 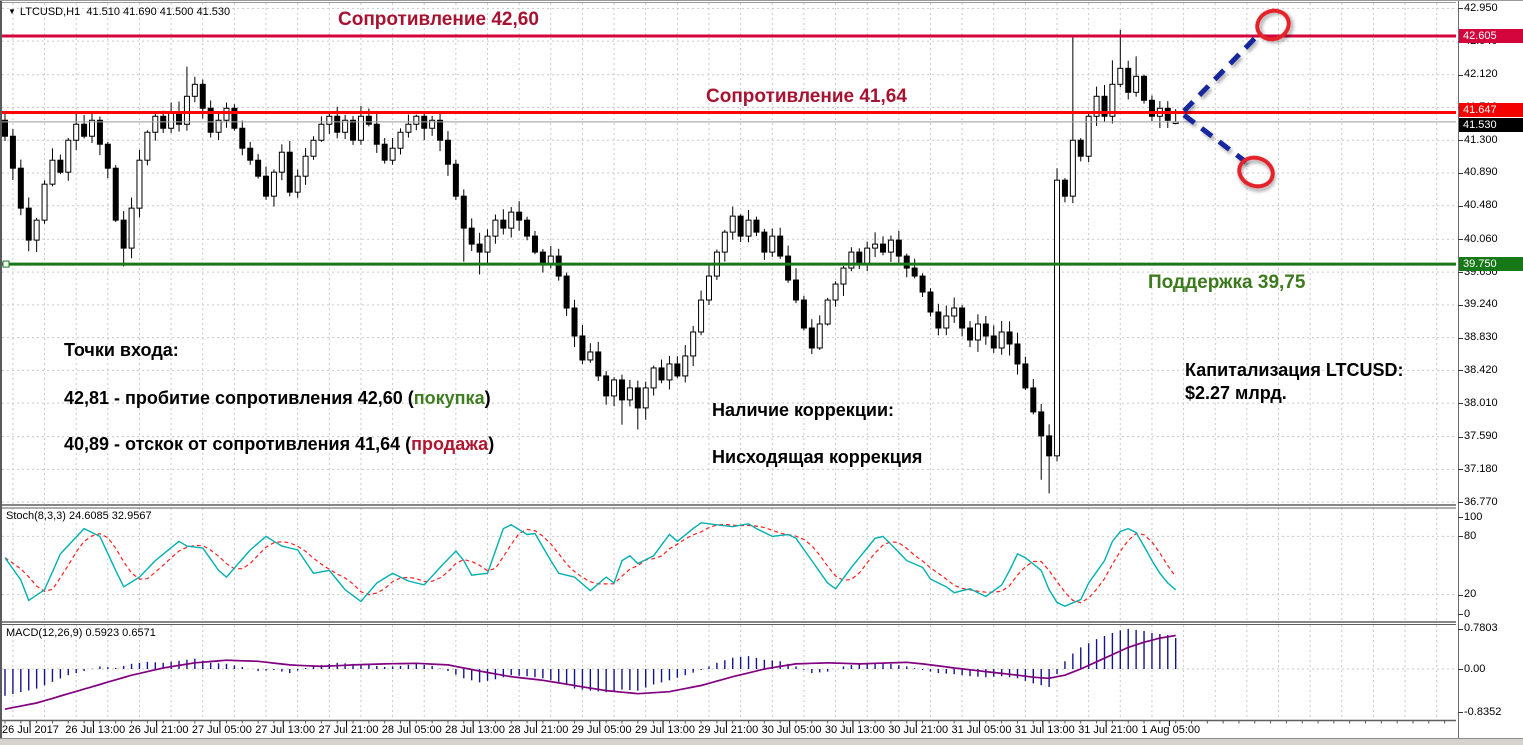 What do you see at coordinates (285, 730) in the screenshot?
I see `time-tick: 27 Jul 13:00` at bounding box center [285, 730].